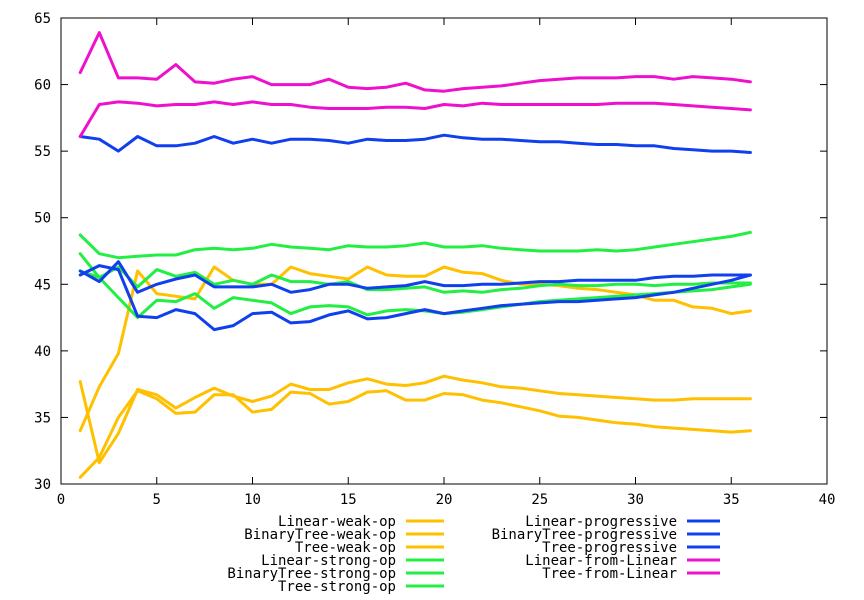 This screenshot has width=864, height=600. Describe the element at coordinates (311, 574) in the screenshot. I see `legend-label: BinaryTree-strong-op` at that location.